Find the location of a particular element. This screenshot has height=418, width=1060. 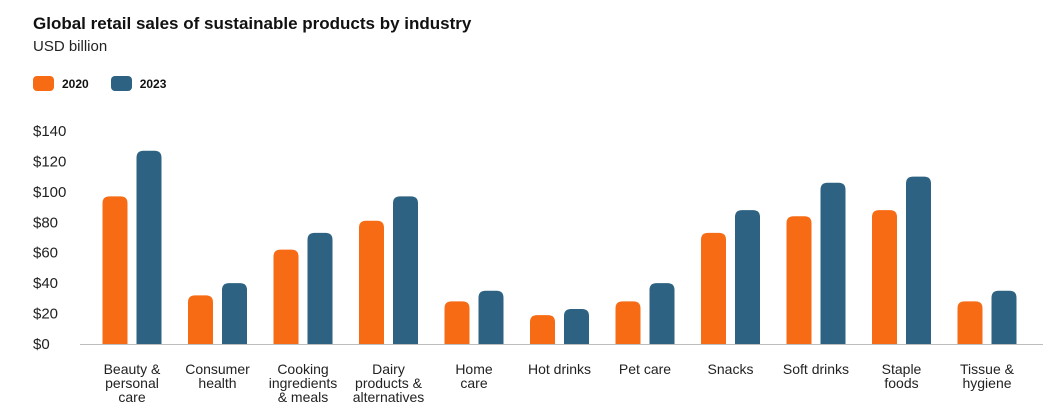

x-tick-label: Home care is located at coordinates (474, 376).